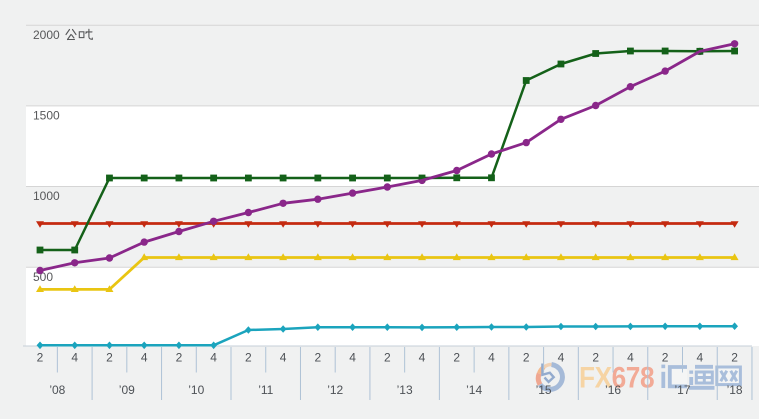 Image resolution: width=759 pixels, height=419 pixels. What do you see at coordinates (46, 35) in the screenshot?
I see `svg-text: 2000` at bounding box center [46, 35].